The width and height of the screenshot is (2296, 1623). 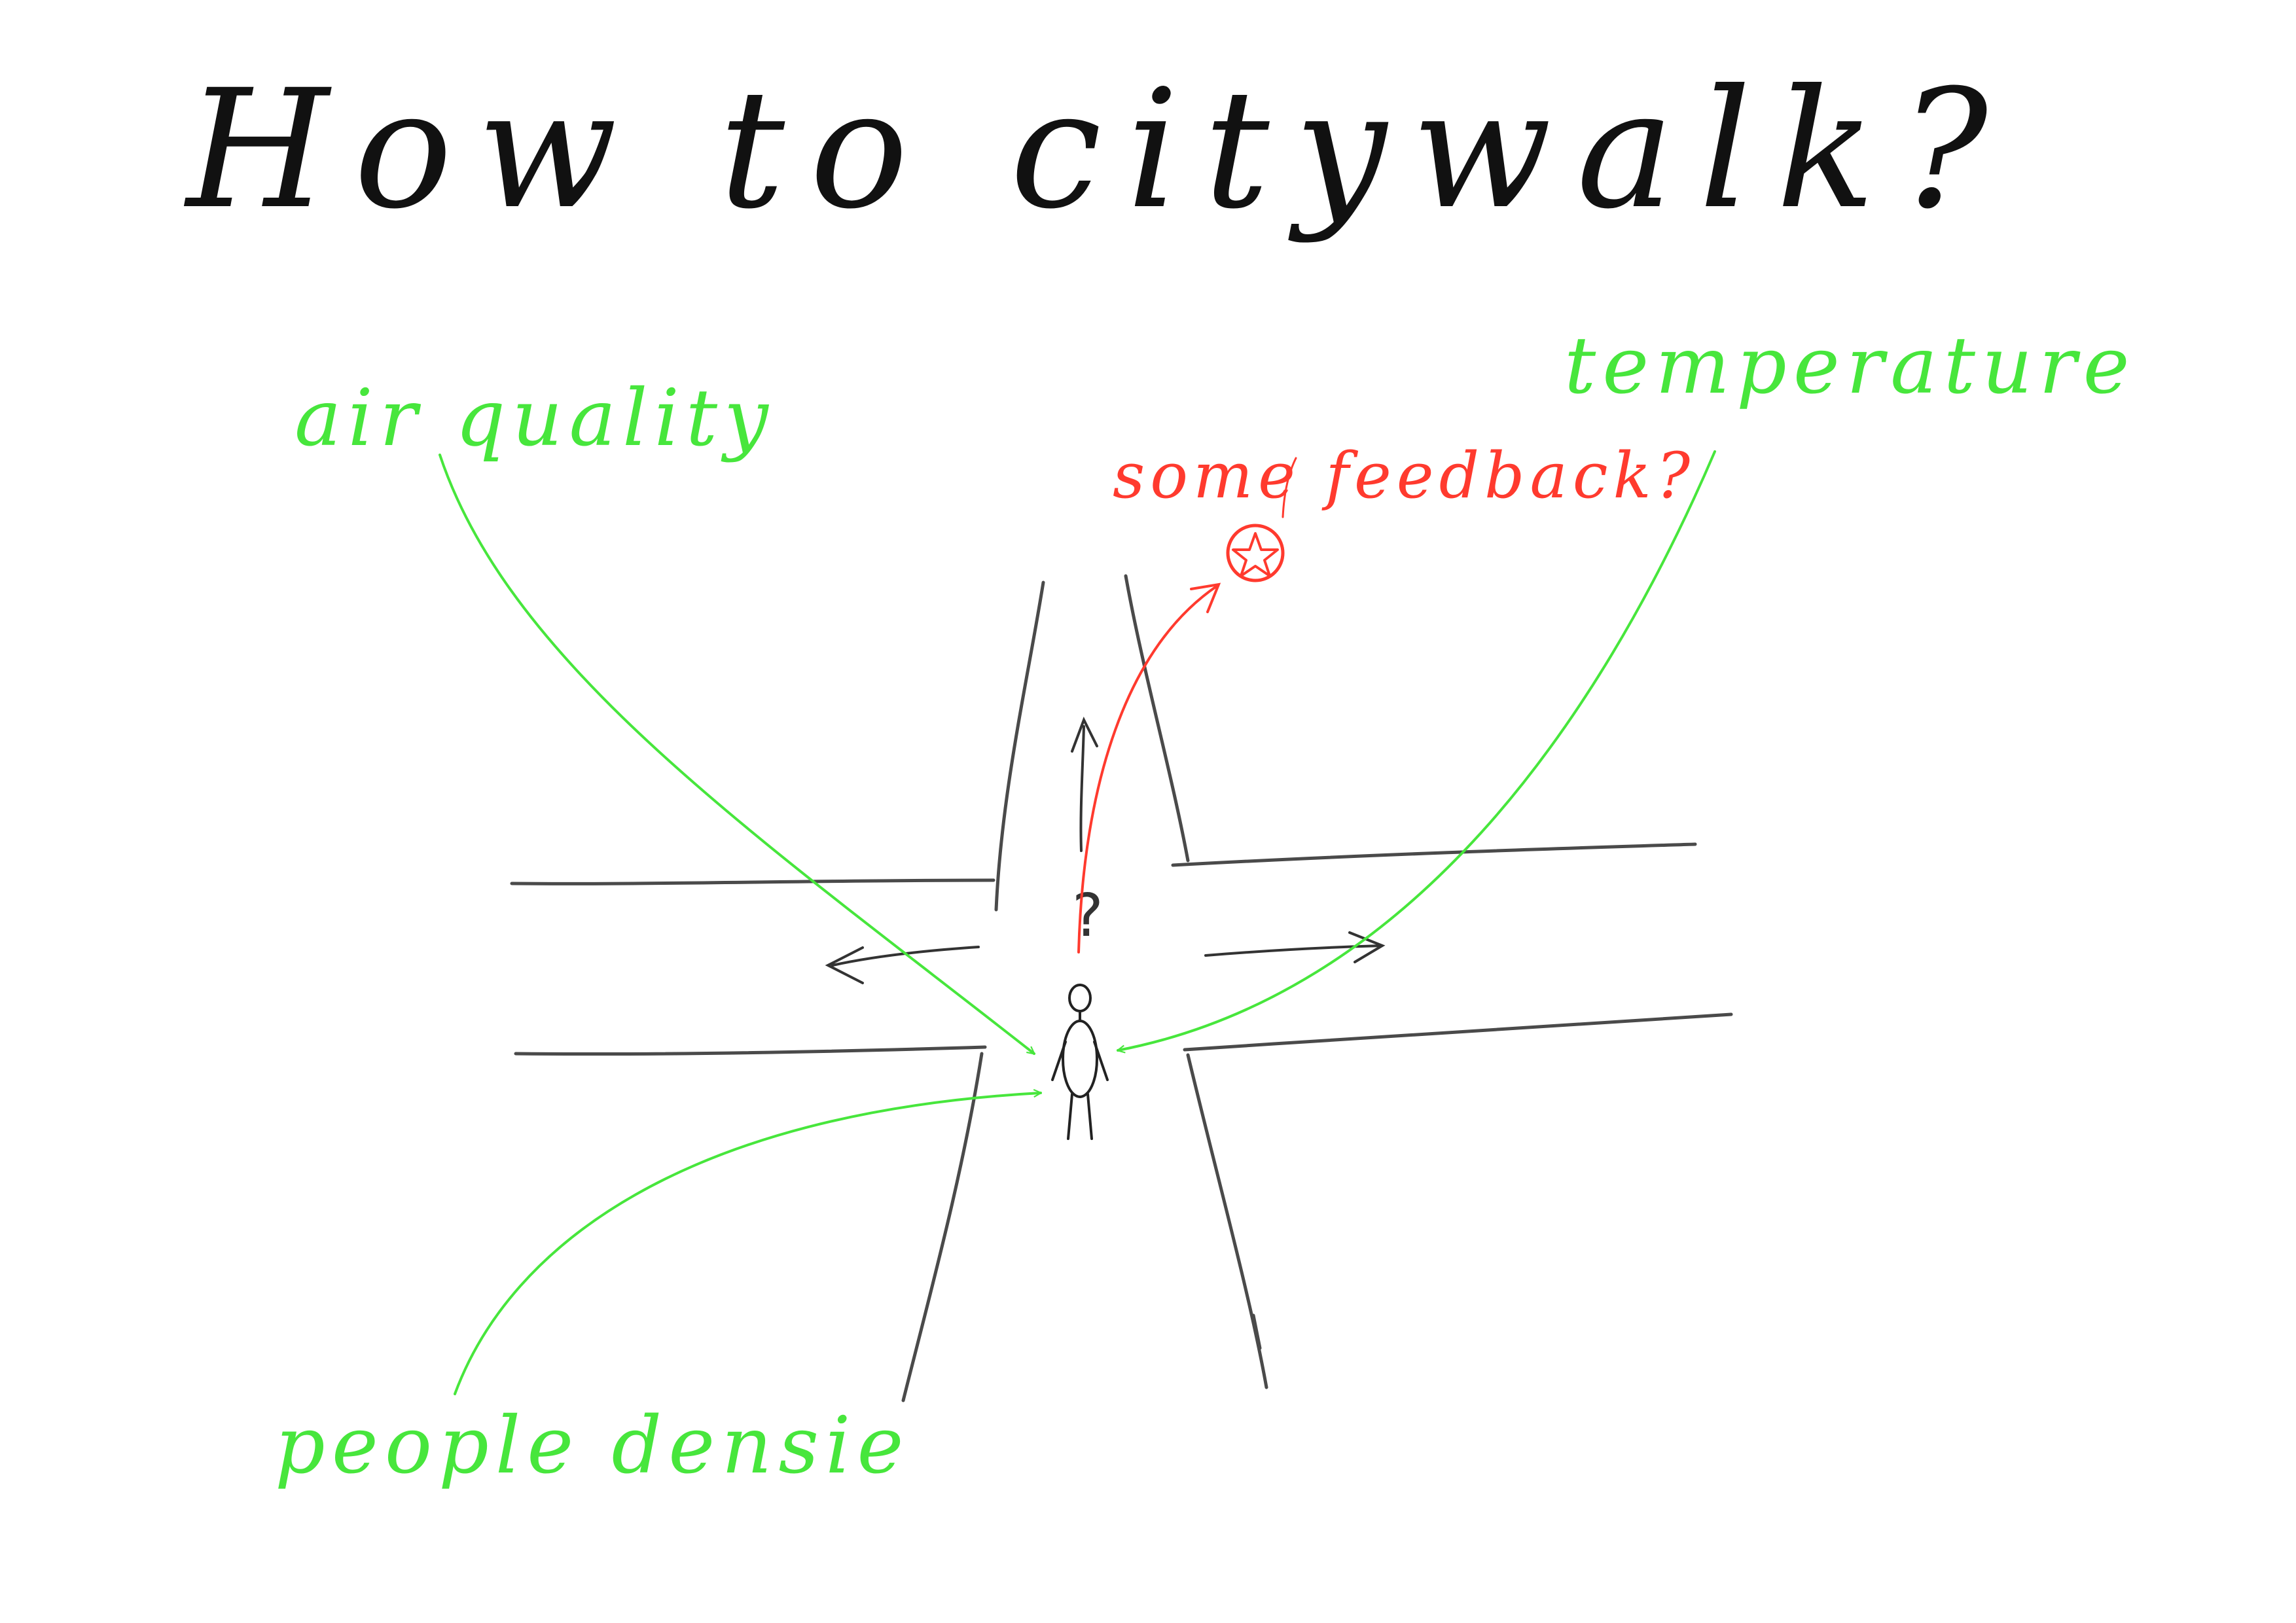 I want to click on pedestrian-left-arm, so click(x=1059, y=1061).